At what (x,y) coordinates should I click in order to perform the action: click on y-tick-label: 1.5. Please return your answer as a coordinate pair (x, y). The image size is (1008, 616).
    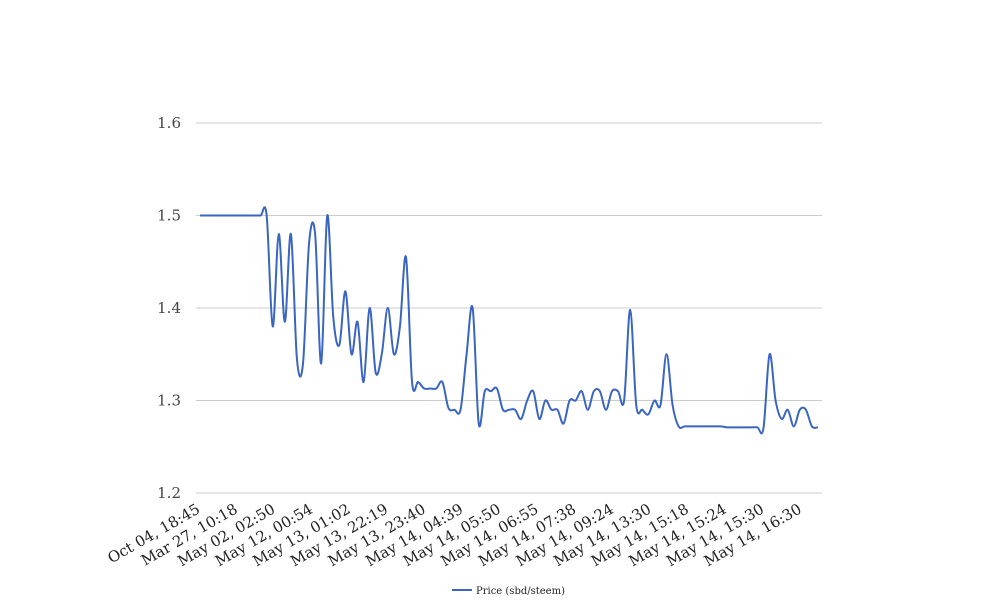
    Looking at the image, I should click on (169, 216).